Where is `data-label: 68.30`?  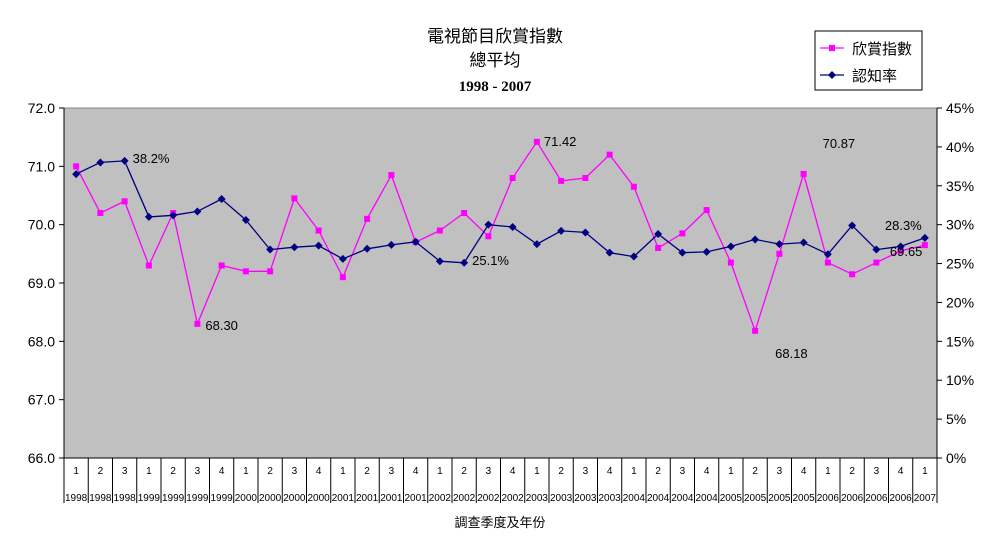 data-label: 68.30 is located at coordinates (221, 325).